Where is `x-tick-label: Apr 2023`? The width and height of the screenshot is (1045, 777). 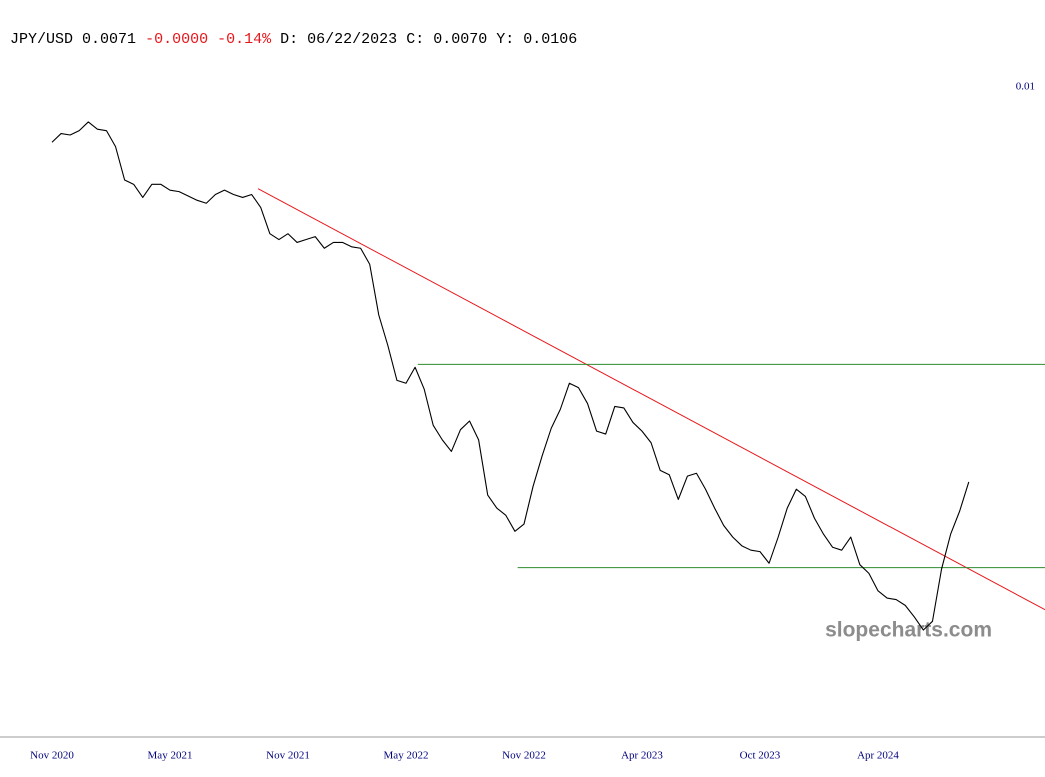 x-tick-label: Apr 2023 is located at coordinates (642, 756).